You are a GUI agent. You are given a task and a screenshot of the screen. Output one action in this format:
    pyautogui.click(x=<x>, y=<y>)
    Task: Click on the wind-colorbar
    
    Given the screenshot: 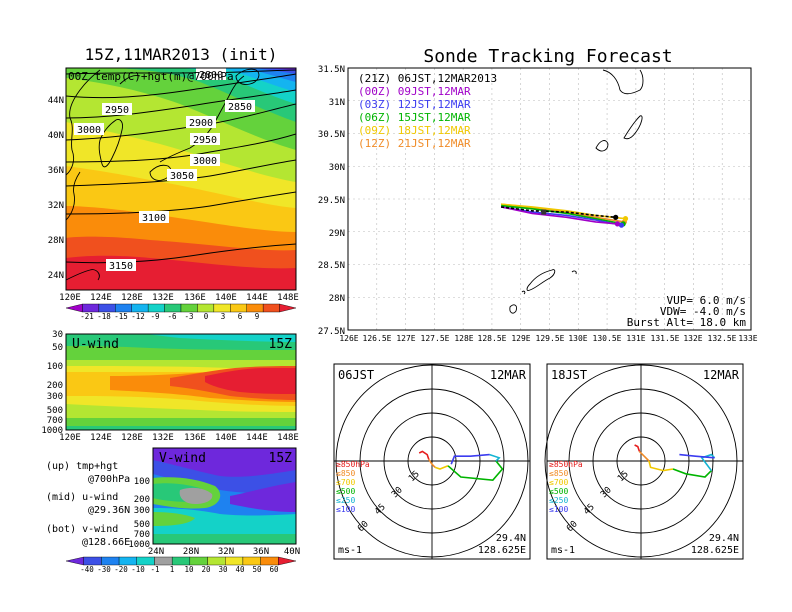 What is the action you would take?
    pyautogui.click(x=181, y=561)
    